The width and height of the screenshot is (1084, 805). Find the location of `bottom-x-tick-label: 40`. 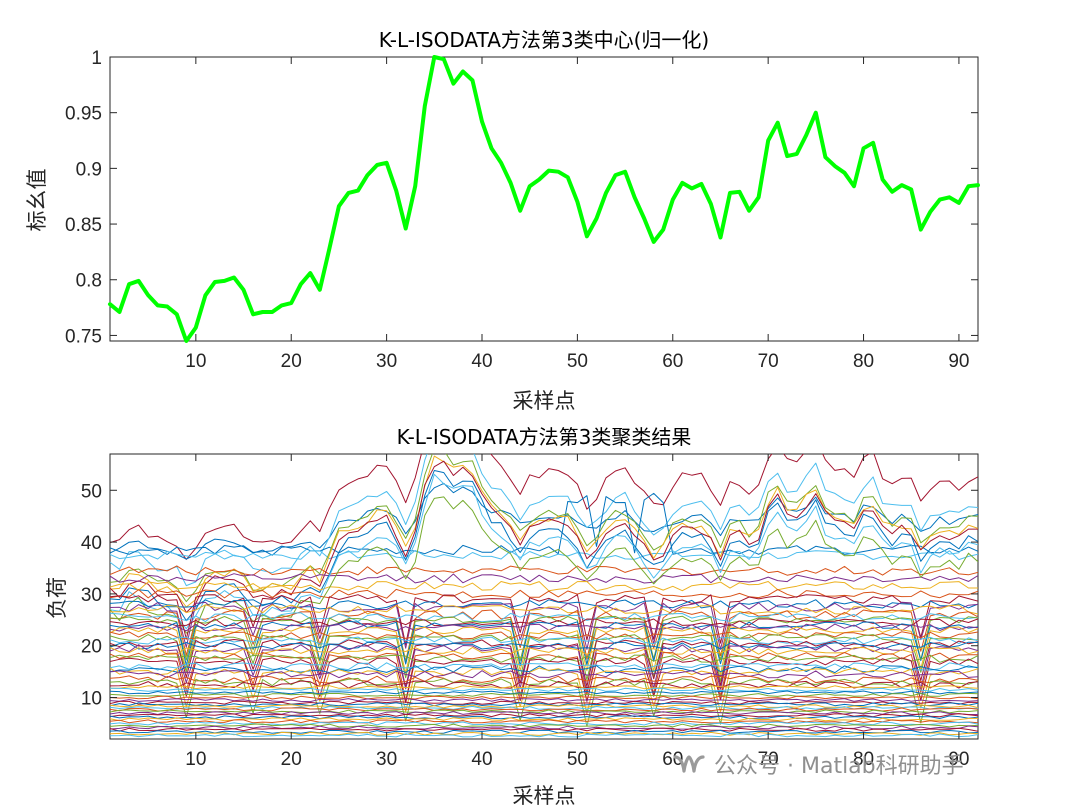

bottom-x-tick-label: 40 is located at coordinates (481, 759).